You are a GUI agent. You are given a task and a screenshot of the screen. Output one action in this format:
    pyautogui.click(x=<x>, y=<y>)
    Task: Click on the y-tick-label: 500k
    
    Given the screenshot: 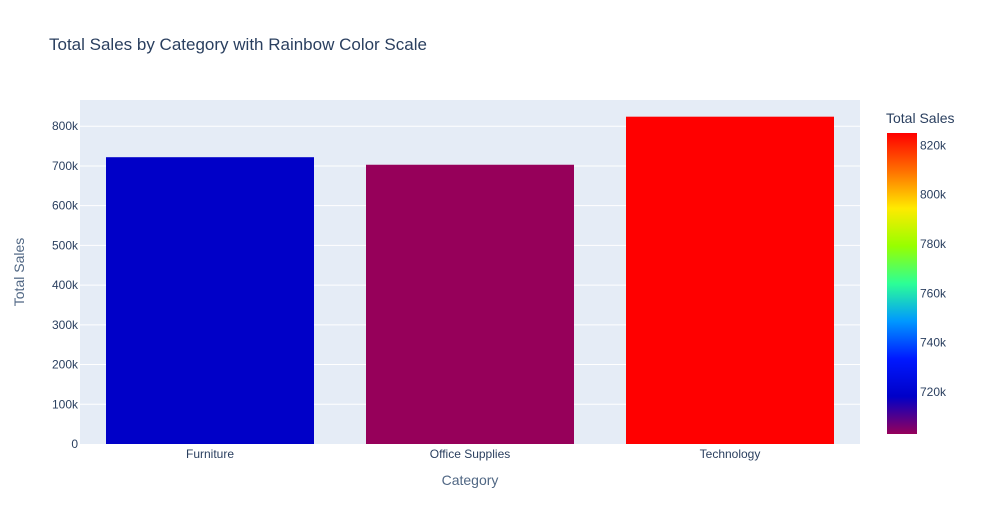 What is the action you would take?
    pyautogui.click(x=65, y=245)
    